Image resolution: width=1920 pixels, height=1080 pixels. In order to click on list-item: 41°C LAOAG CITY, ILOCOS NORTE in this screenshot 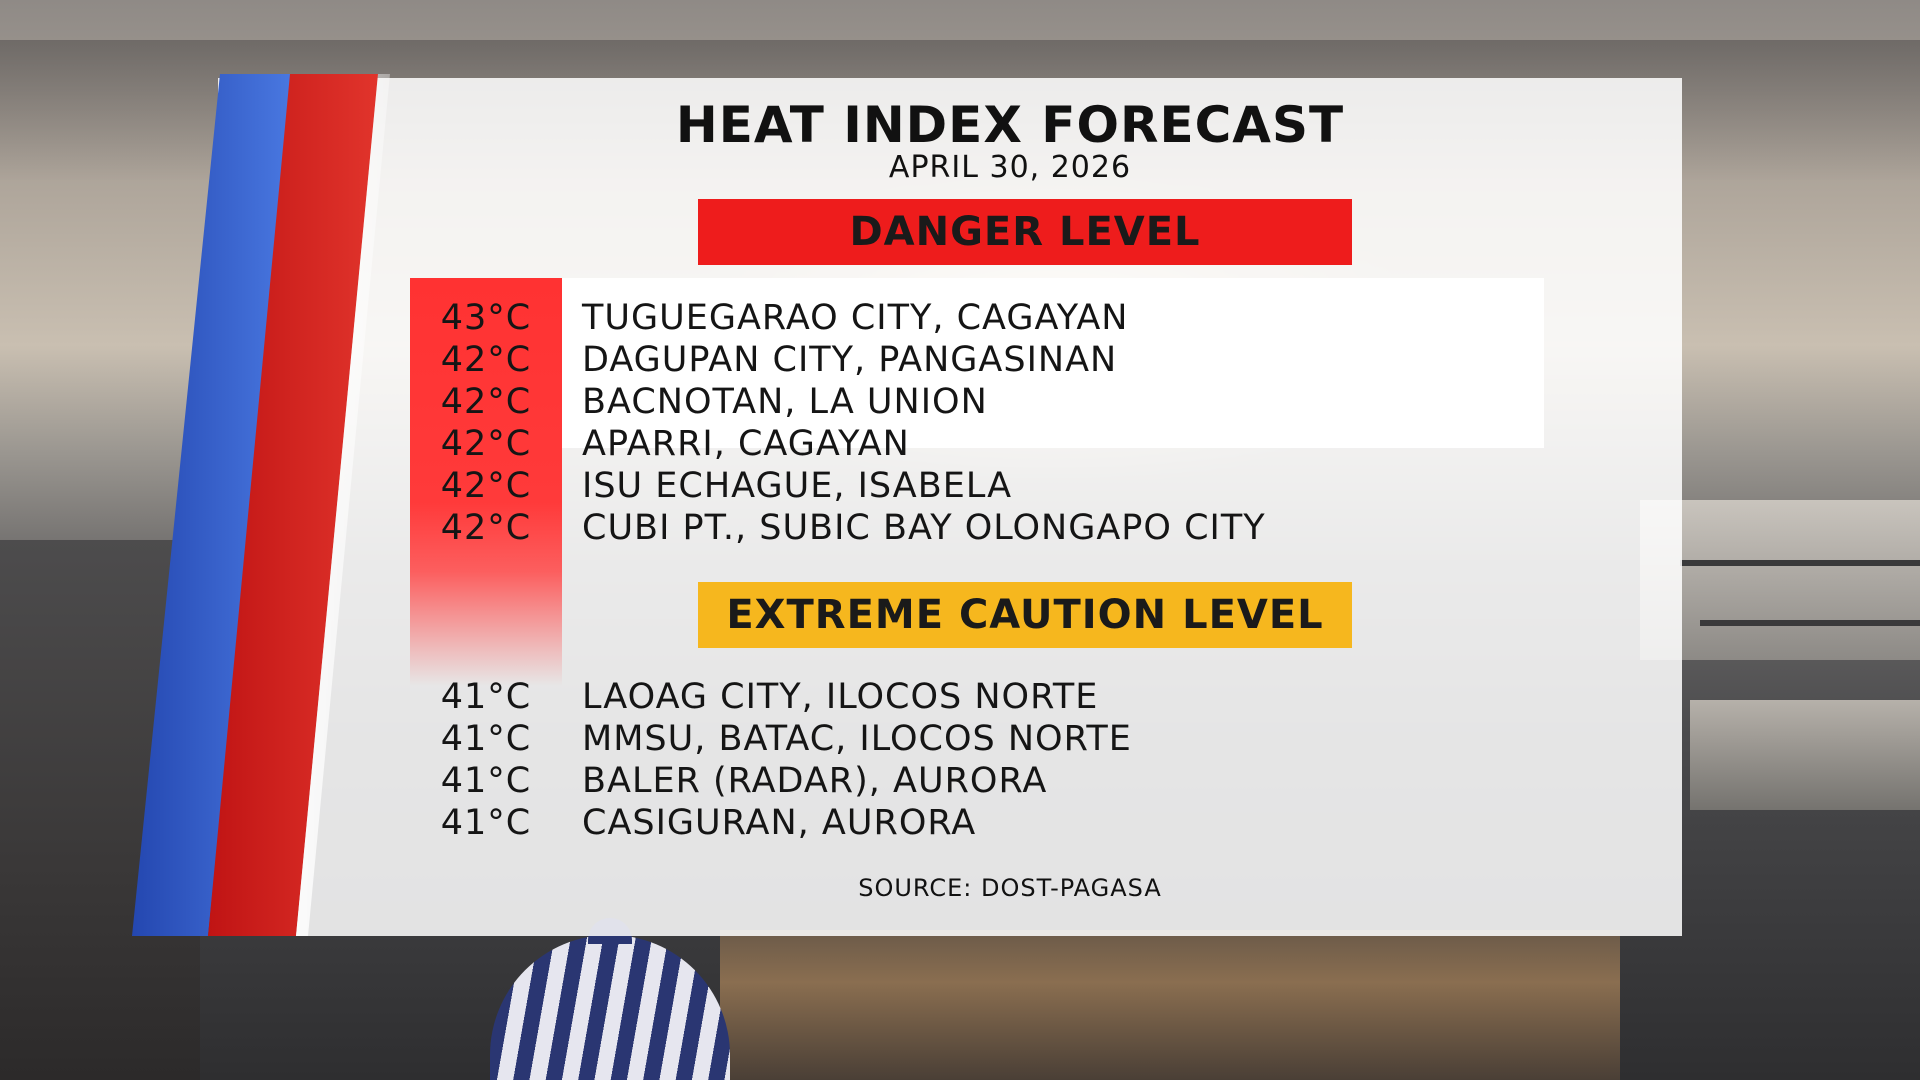, I will do `click(754, 697)`.